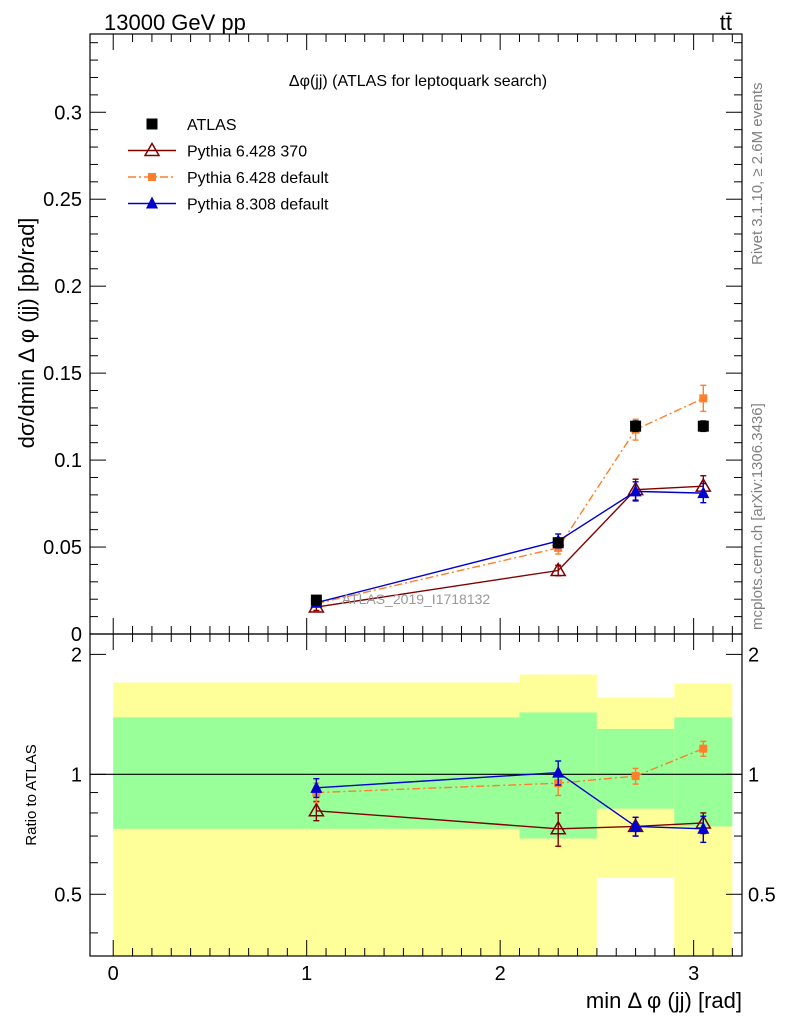  I want to click on watermark: ATLAS_2019_I1718132, so click(416, 599).